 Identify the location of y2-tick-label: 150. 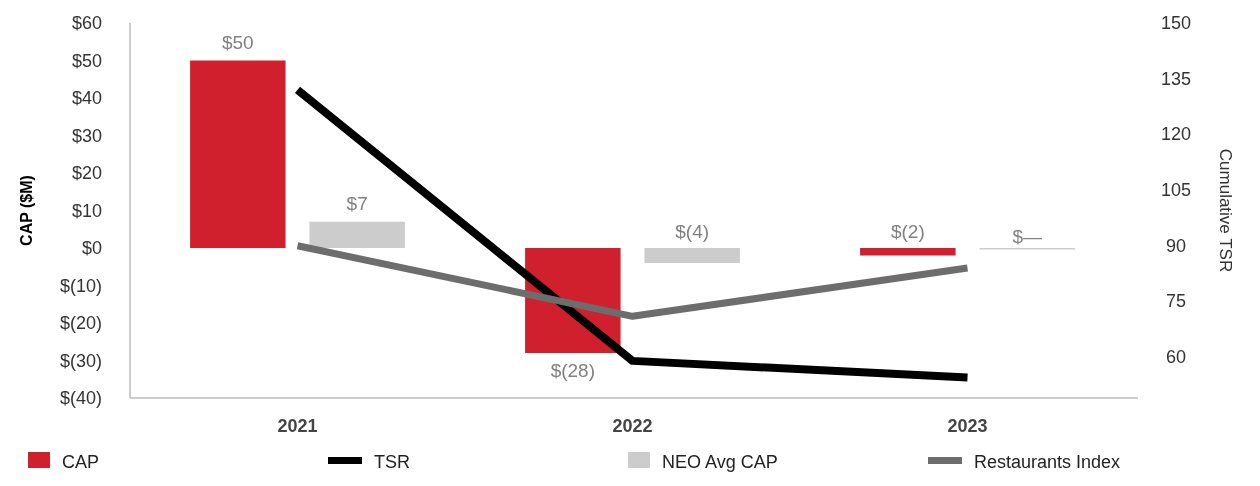
(1176, 23).